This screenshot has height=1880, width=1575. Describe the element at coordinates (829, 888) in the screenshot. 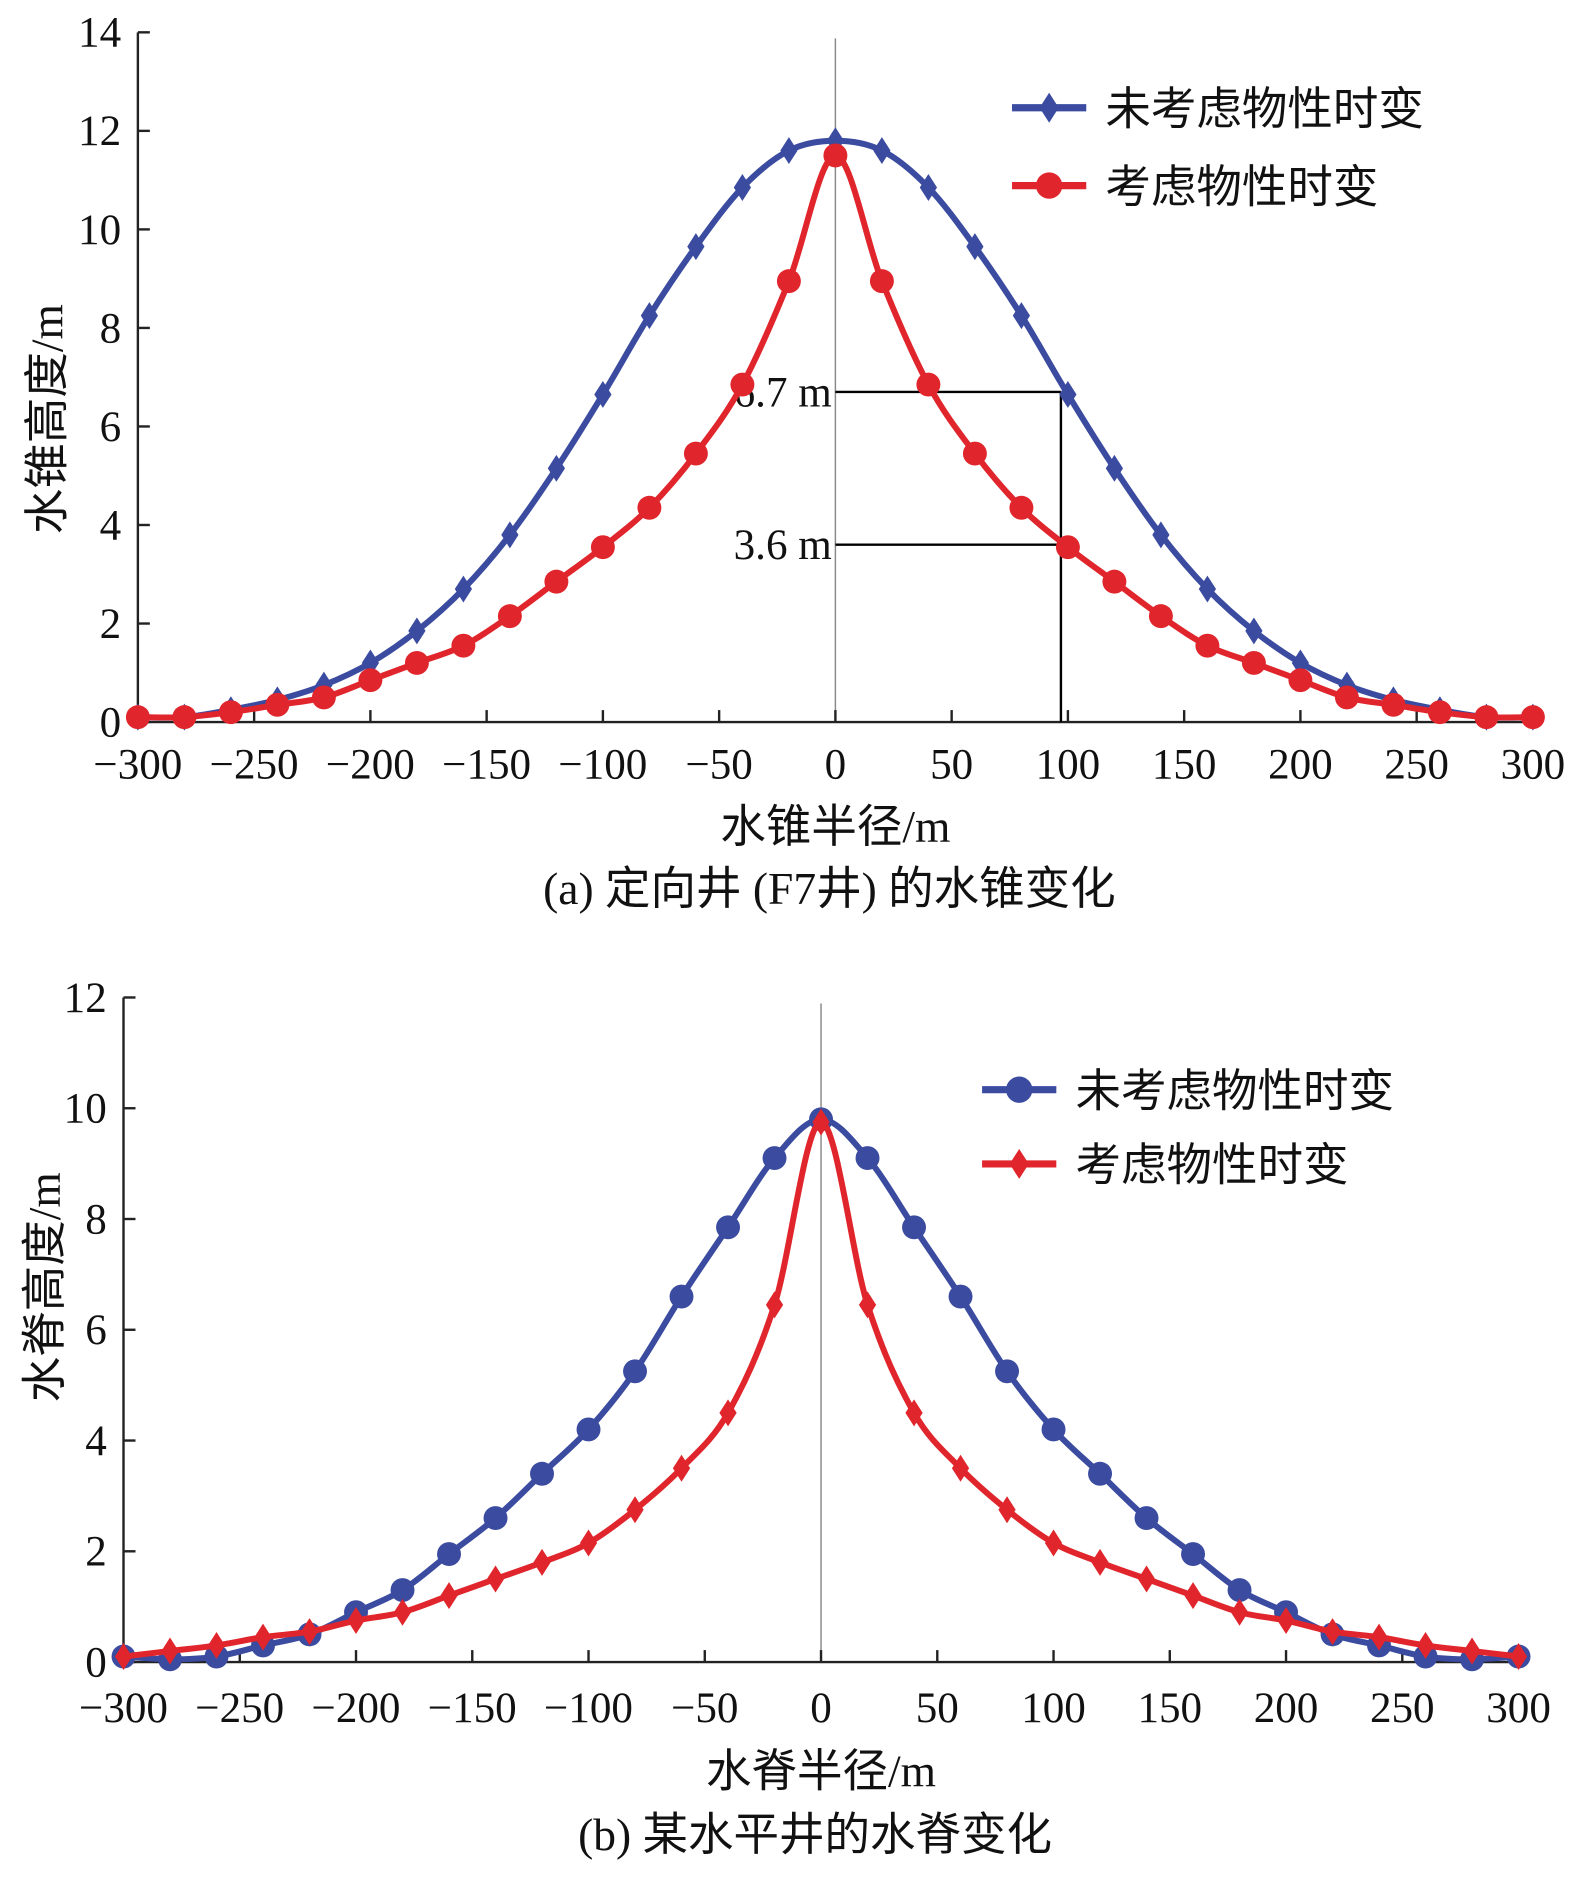

I see `caption: (a) 定向井 (F7井) 的水锥变化` at that location.